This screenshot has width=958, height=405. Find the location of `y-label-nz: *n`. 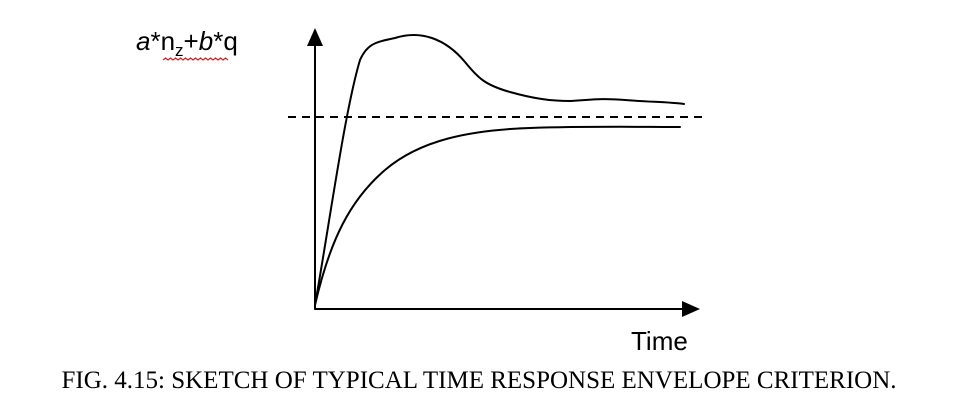

y-label-nz: *n is located at coordinates (162, 41).